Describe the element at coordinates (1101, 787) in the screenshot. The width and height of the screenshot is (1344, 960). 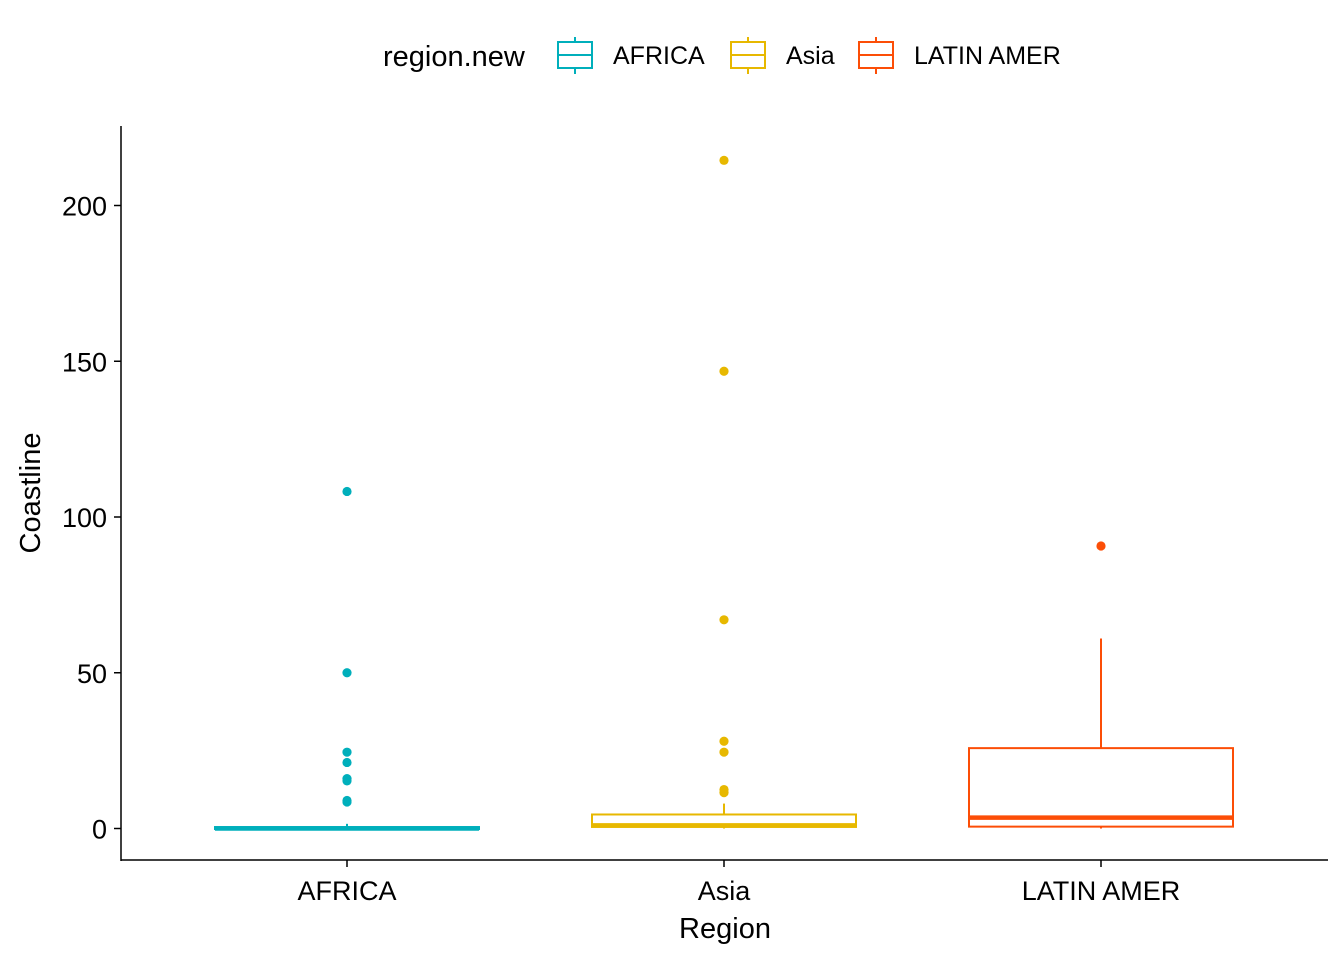
I see `box-iqr` at that location.